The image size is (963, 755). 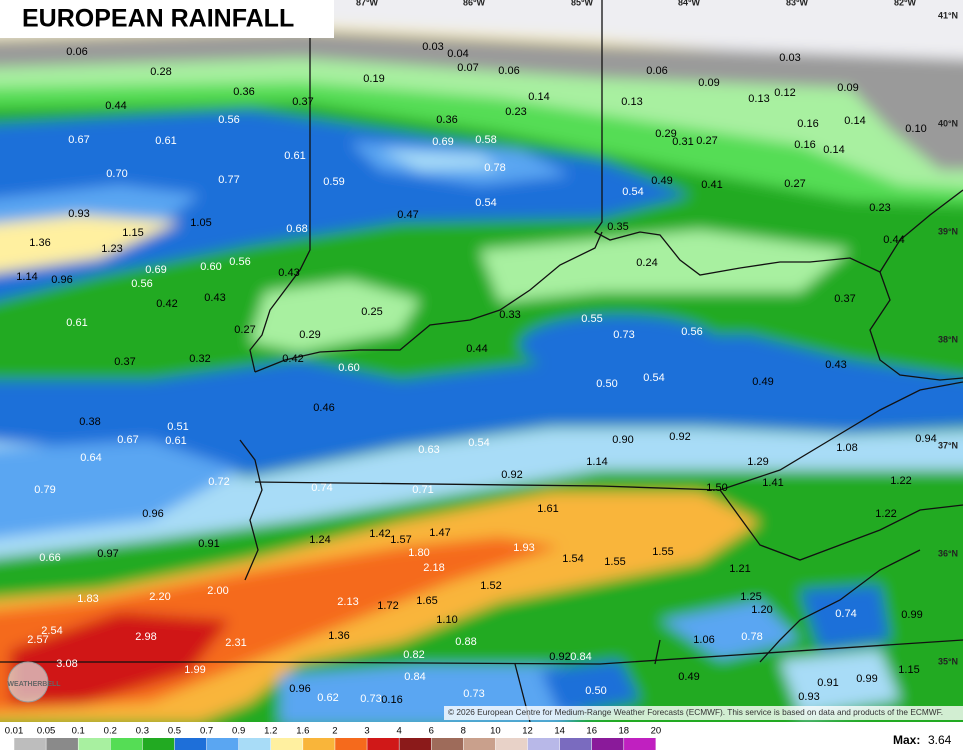 What do you see at coordinates (270, 731) in the screenshot?
I see `legend-label: 1.2` at bounding box center [270, 731].